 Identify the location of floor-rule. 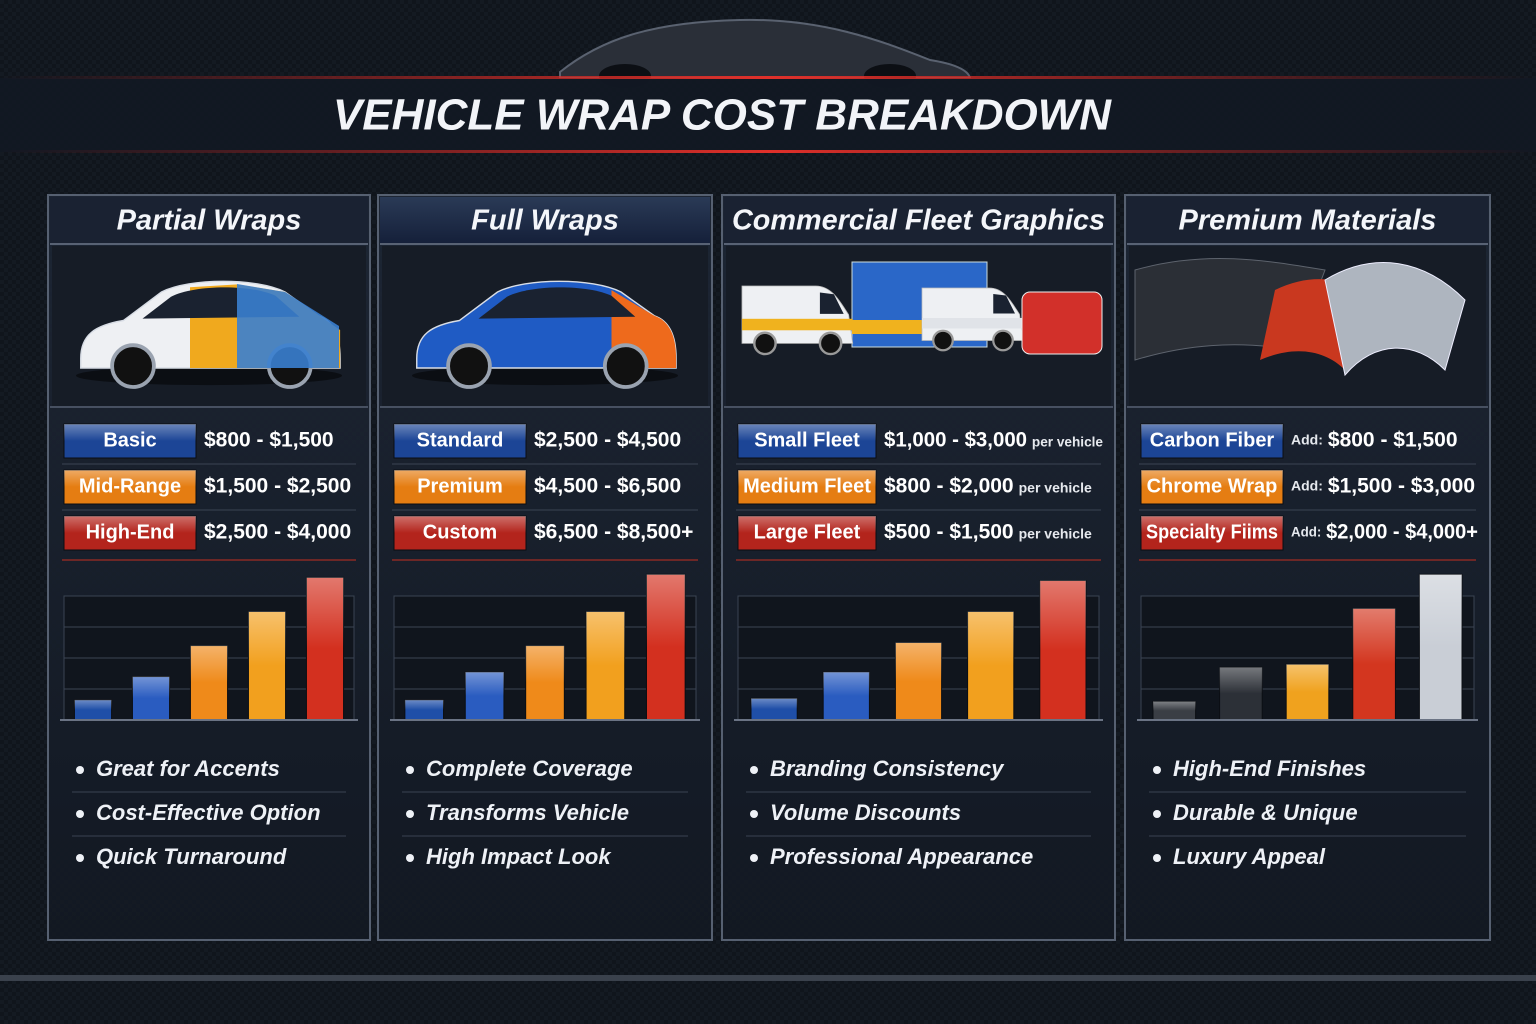
(768, 978).